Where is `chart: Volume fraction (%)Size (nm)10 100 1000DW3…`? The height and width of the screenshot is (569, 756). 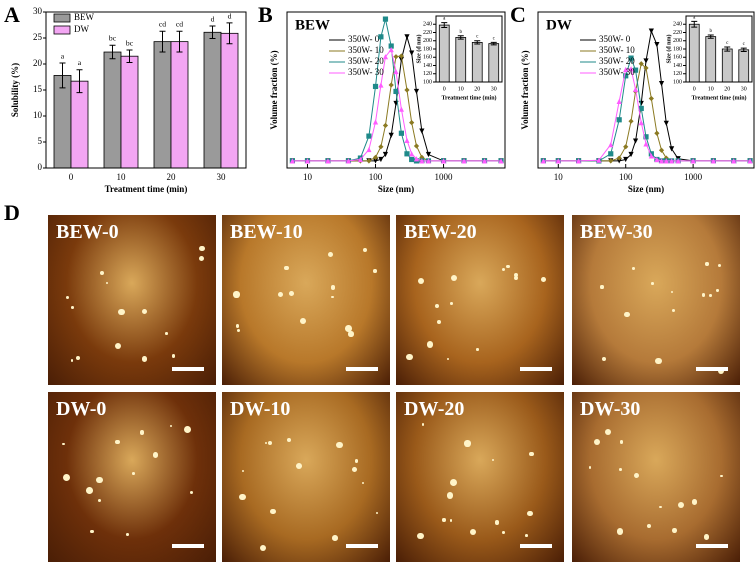 chart: Volume fraction (%)Size (nm)10 100 1000DW3… is located at coordinates (637, 102).